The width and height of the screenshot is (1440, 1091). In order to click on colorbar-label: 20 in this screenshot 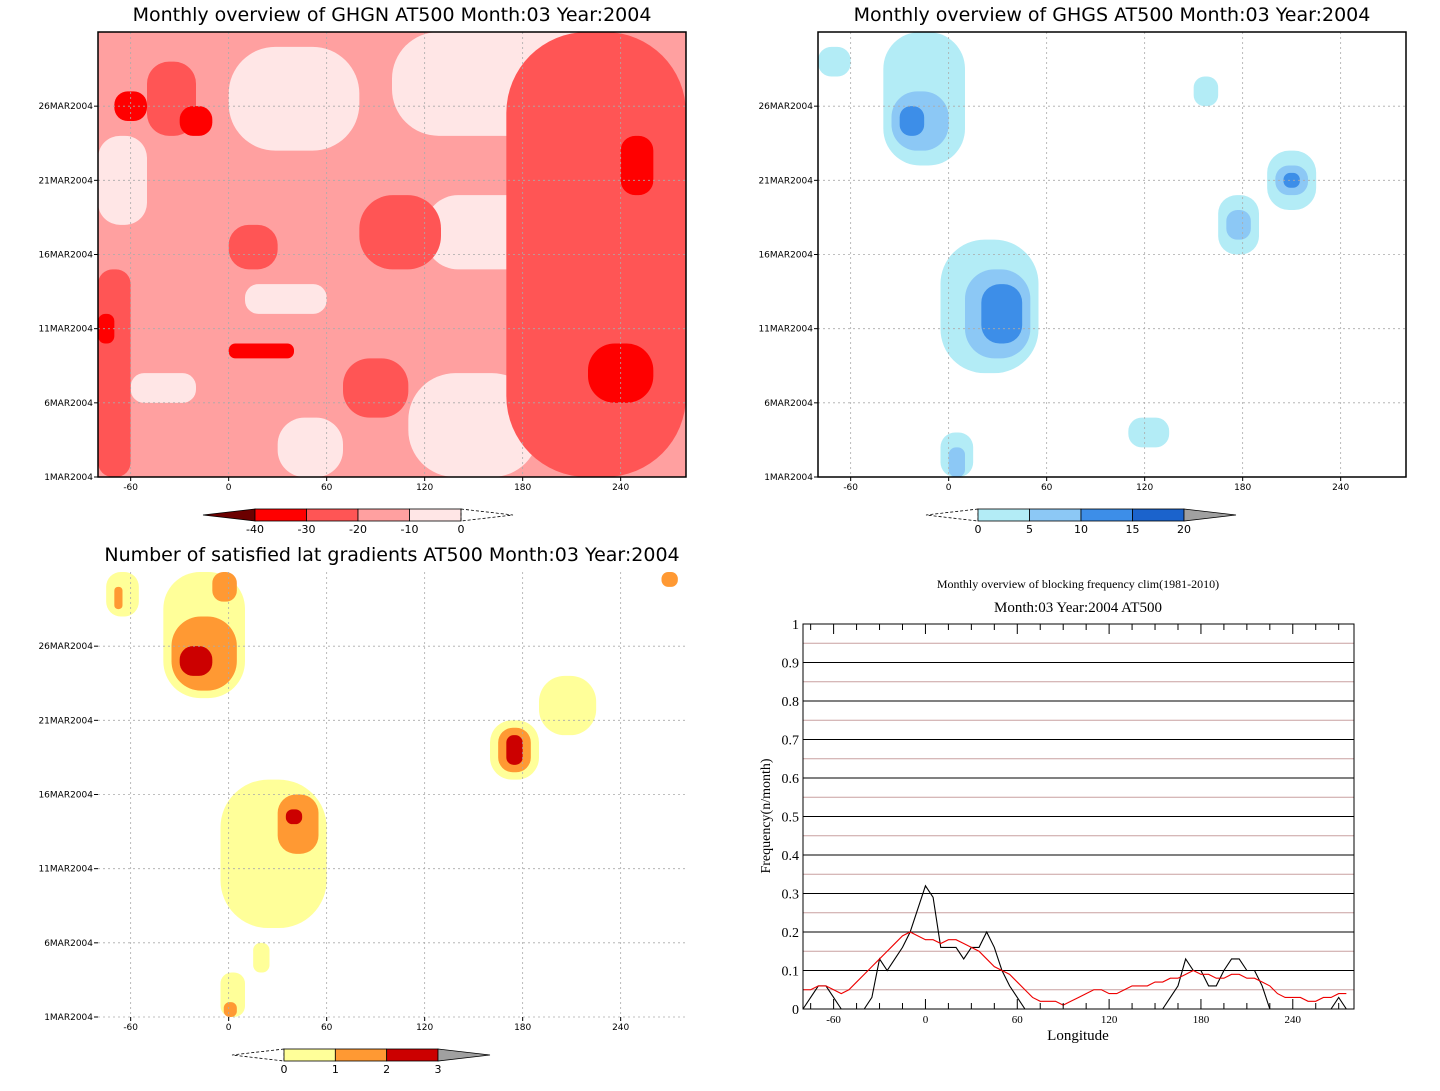, I will do `click(1184, 529)`.